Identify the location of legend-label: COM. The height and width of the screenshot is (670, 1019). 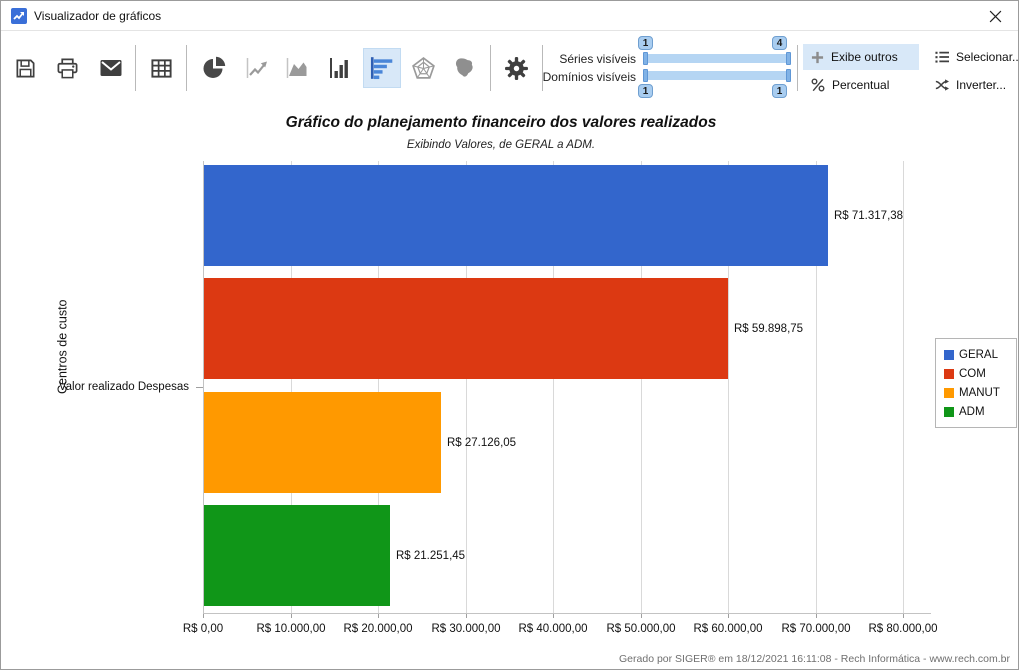
(972, 373).